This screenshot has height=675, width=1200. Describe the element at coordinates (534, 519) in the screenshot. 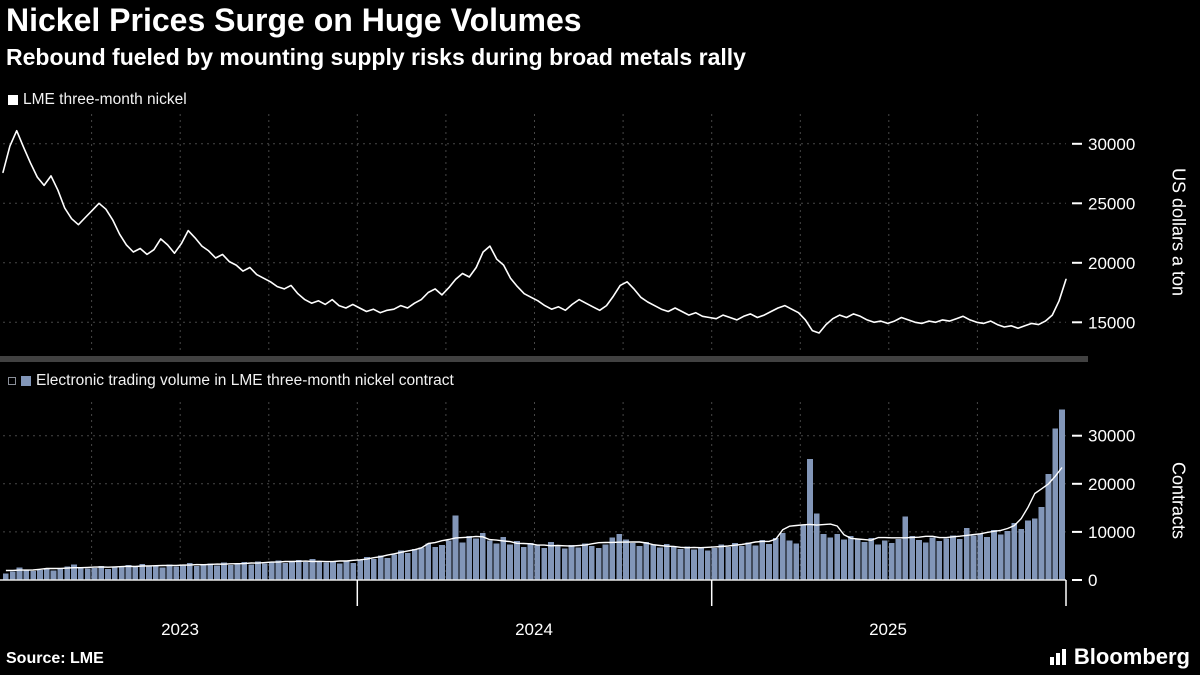

I see `volume-average-line` at that location.